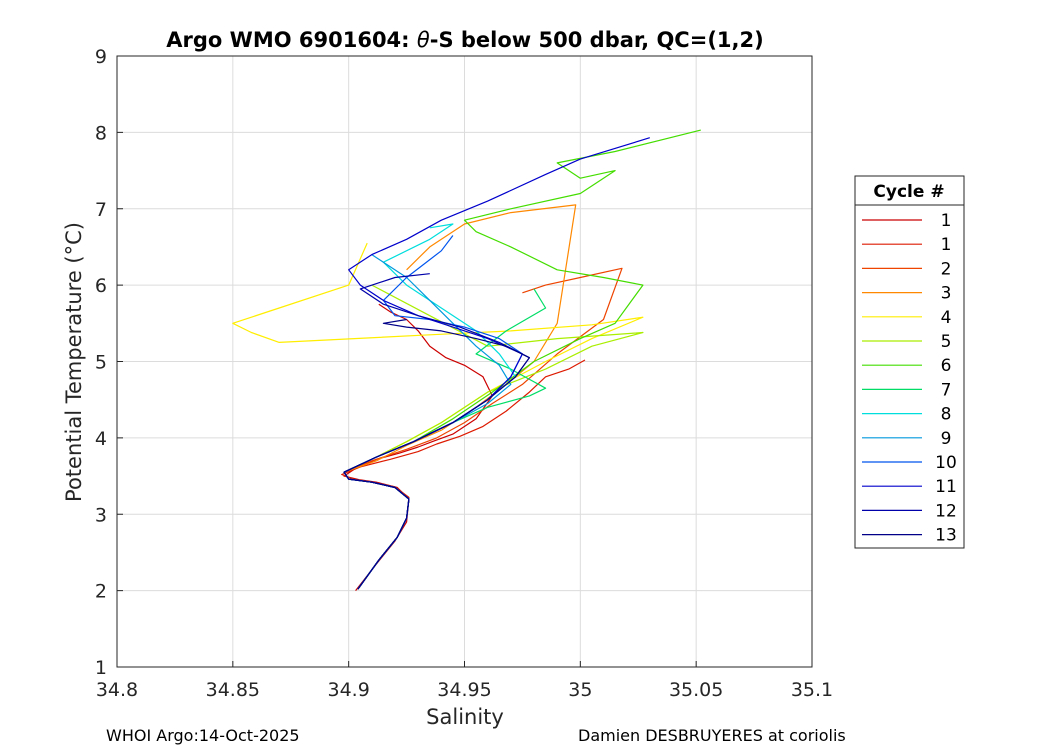 The width and height of the screenshot is (1050, 750). Describe the element at coordinates (946, 463) in the screenshot. I see `legend-entry-label: 10` at that location.